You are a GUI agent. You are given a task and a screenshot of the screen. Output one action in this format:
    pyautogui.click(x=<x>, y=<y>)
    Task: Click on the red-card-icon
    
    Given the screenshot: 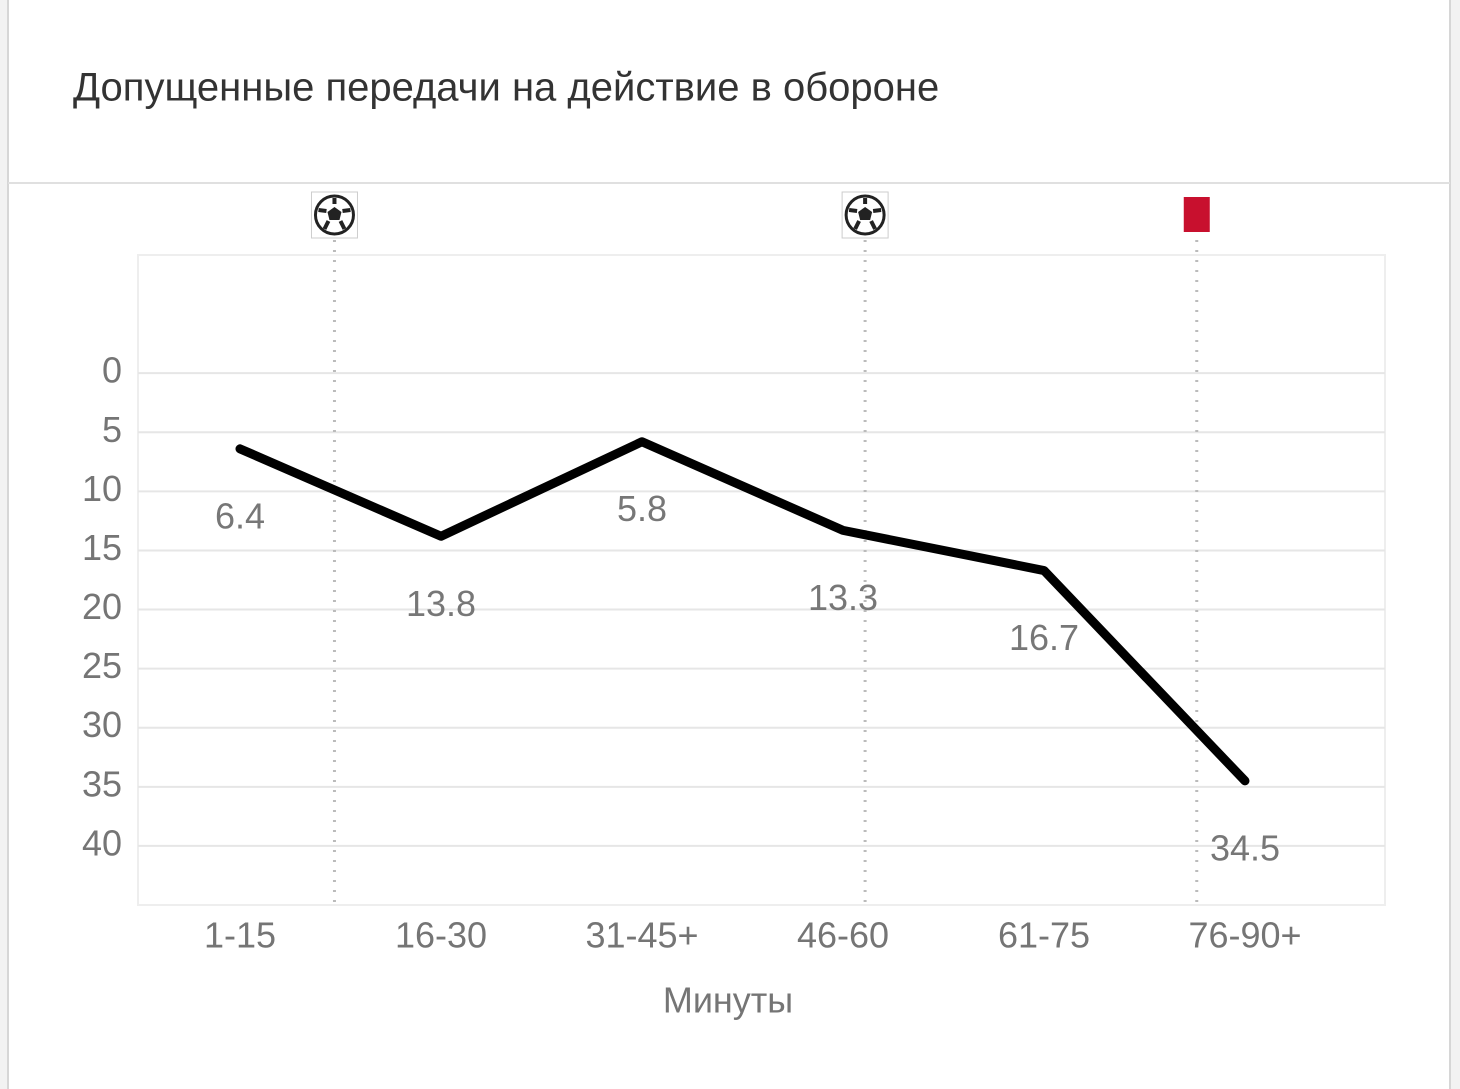 What is the action you would take?
    pyautogui.click(x=1196, y=214)
    